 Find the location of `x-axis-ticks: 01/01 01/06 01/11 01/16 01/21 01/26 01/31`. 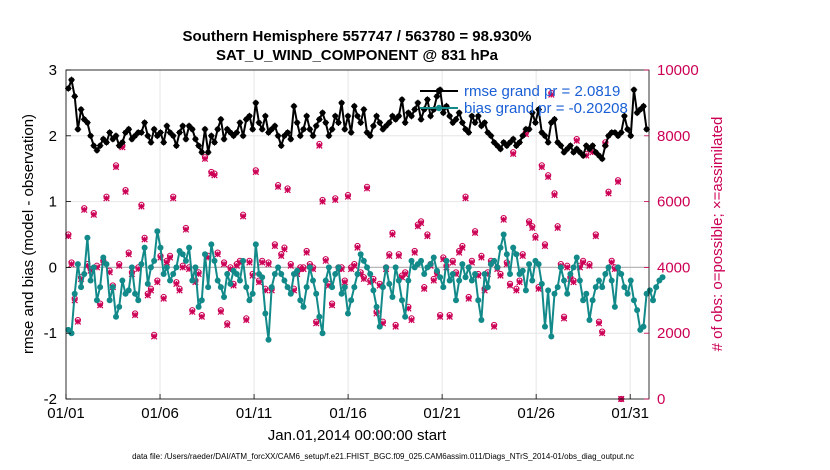

x-axis-ticks: 01/01 01/06 01/11 01/16 01/21 01/26 01/31 is located at coordinates (348, 408).